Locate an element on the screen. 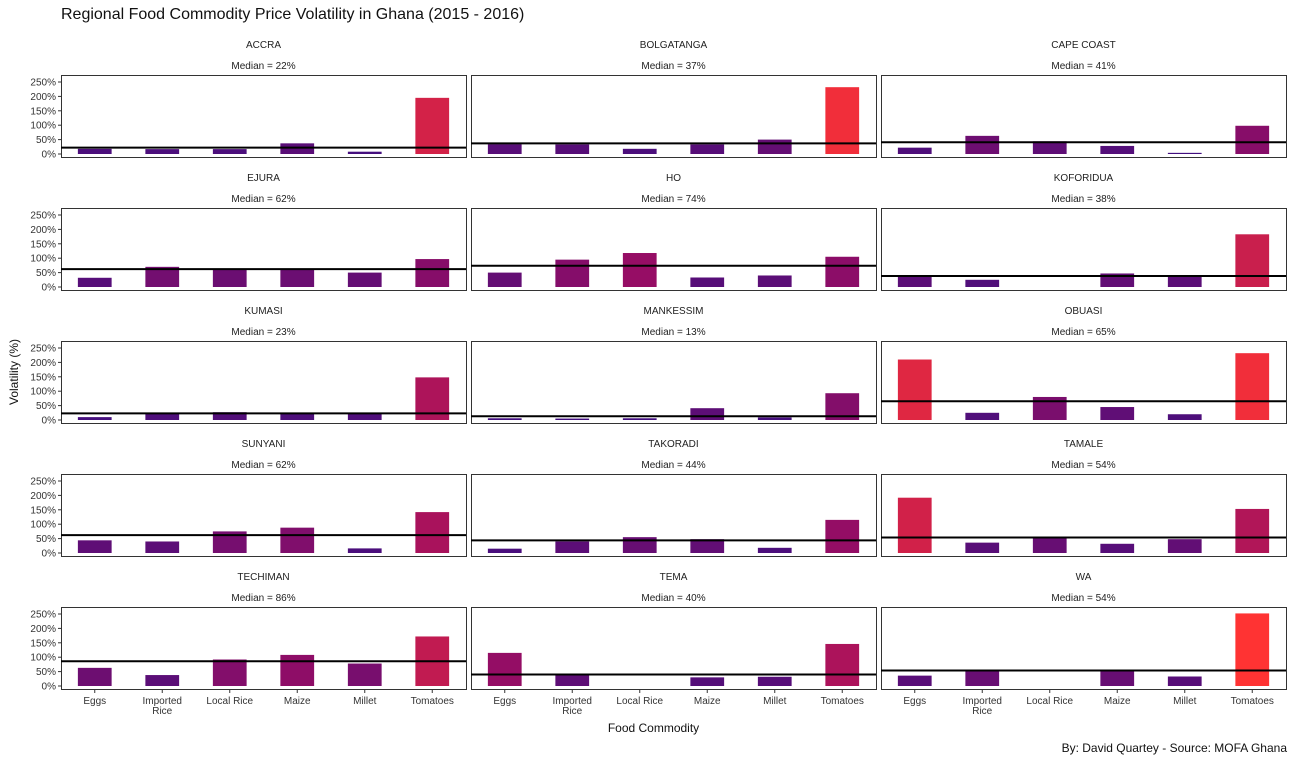  x-tick-label-techiman: Local Rice is located at coordinates (229, 701).